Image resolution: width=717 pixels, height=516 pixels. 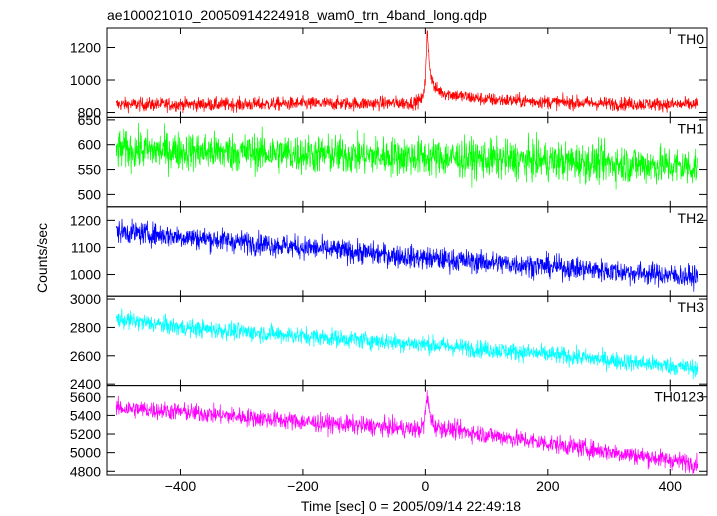 What do you see at coordinates (691, 307) in the screenshot?
I see `panel-label: TH3` at bounding box center [691, 307].